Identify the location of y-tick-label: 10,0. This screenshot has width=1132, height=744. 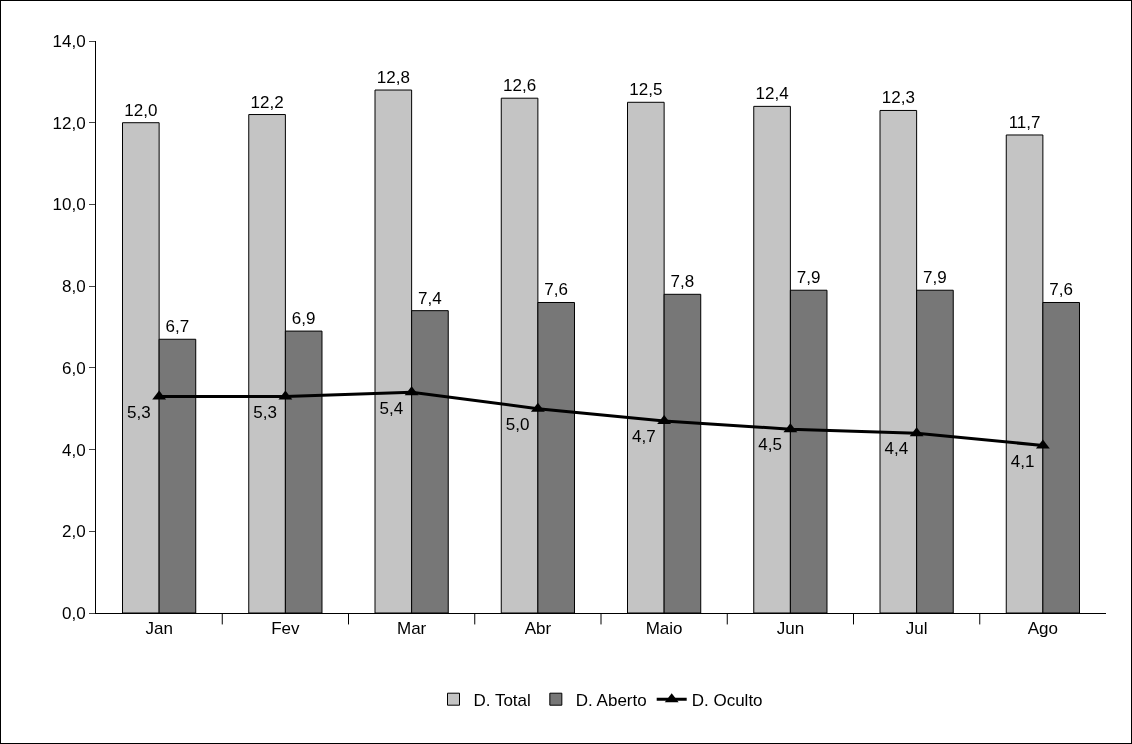
(69, 205).